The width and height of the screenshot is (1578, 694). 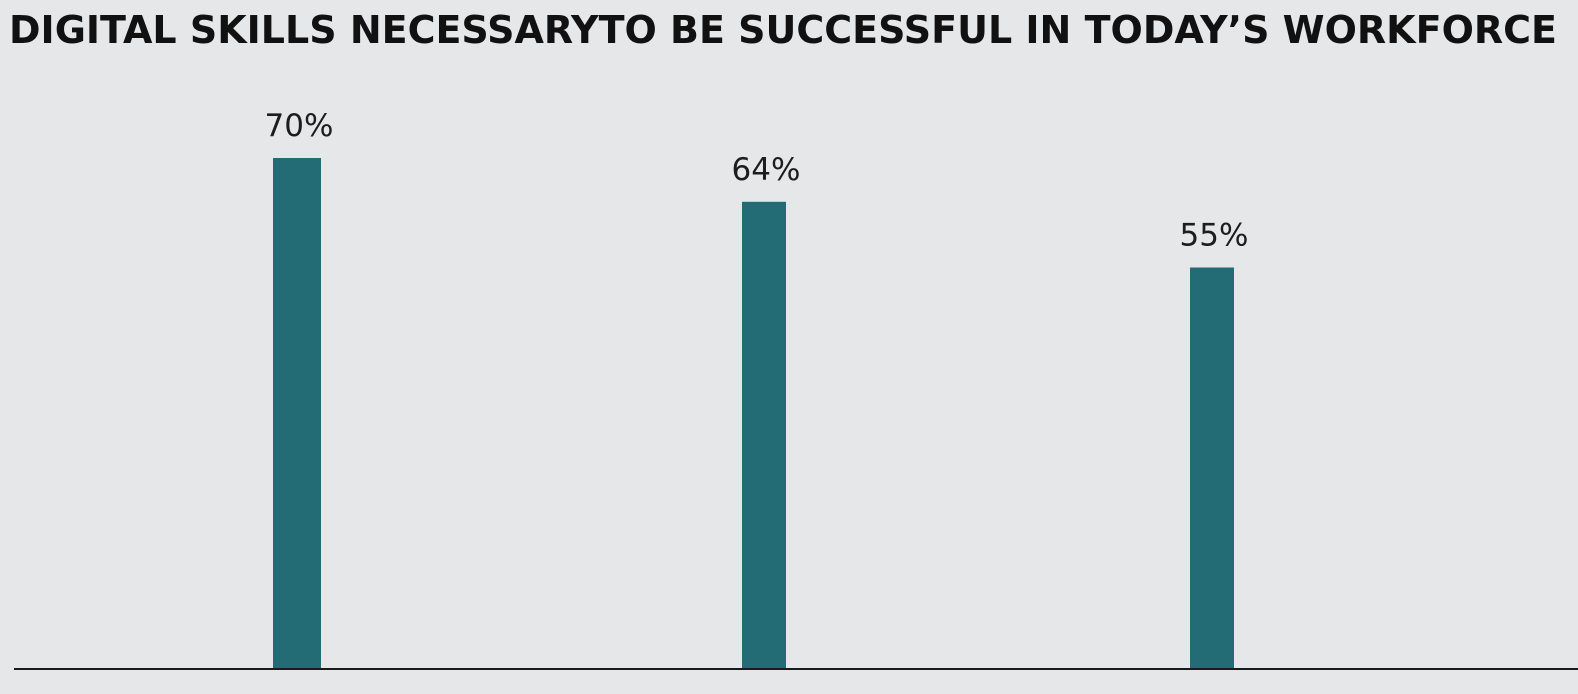 I want to click on bar-value-label-2: 64%, so click(x=766, y=170).